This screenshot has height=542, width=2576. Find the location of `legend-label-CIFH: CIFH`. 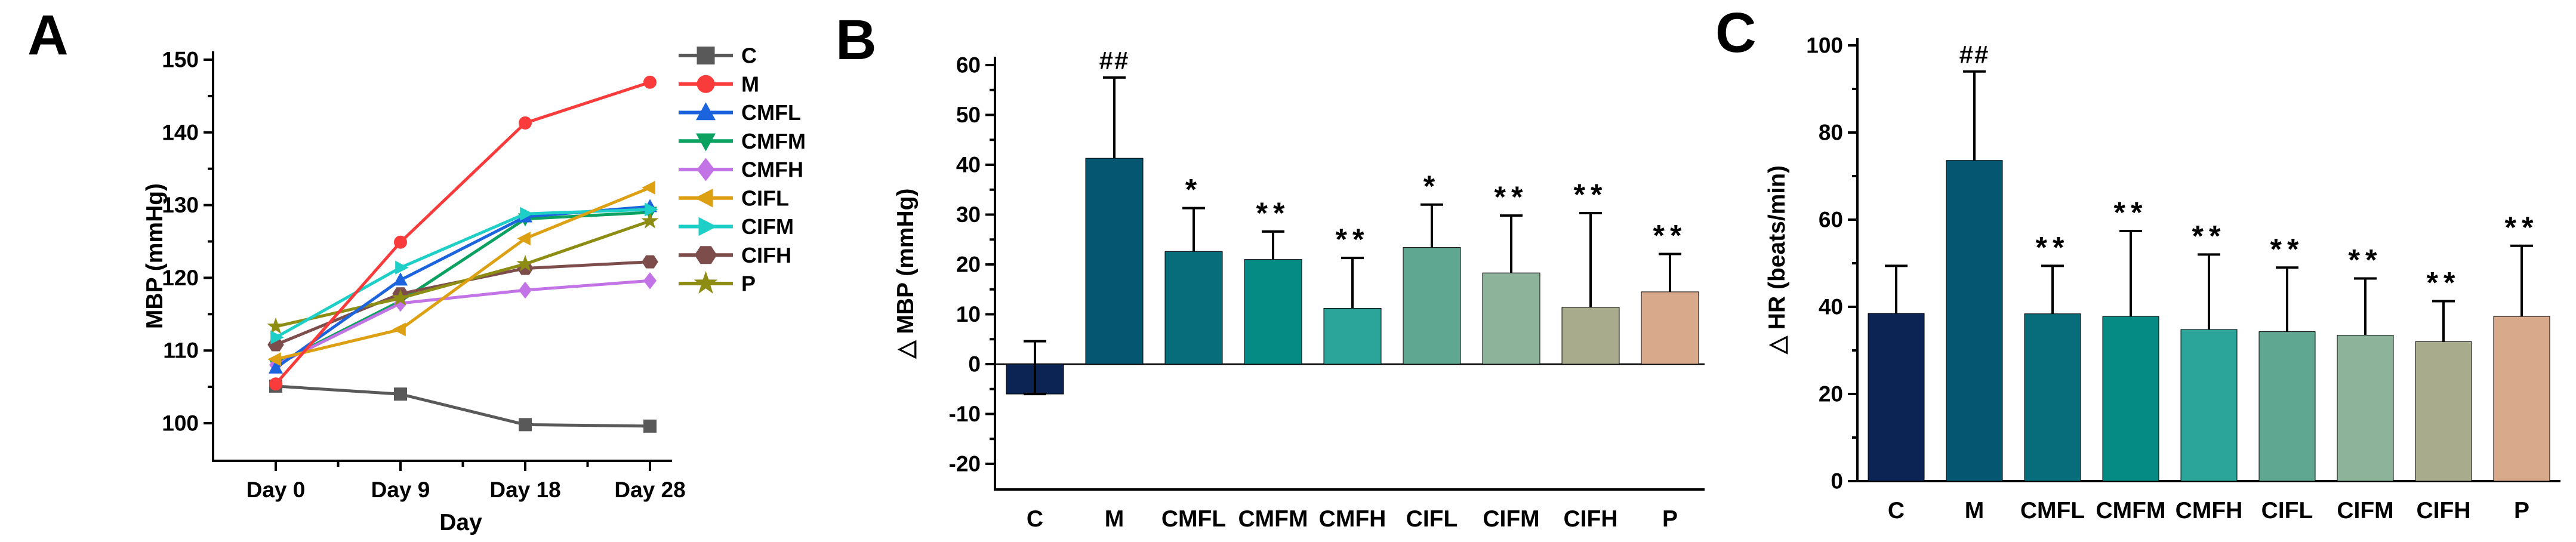

legend-label-CIFH: CIFH is located at coordinates (766, 255).